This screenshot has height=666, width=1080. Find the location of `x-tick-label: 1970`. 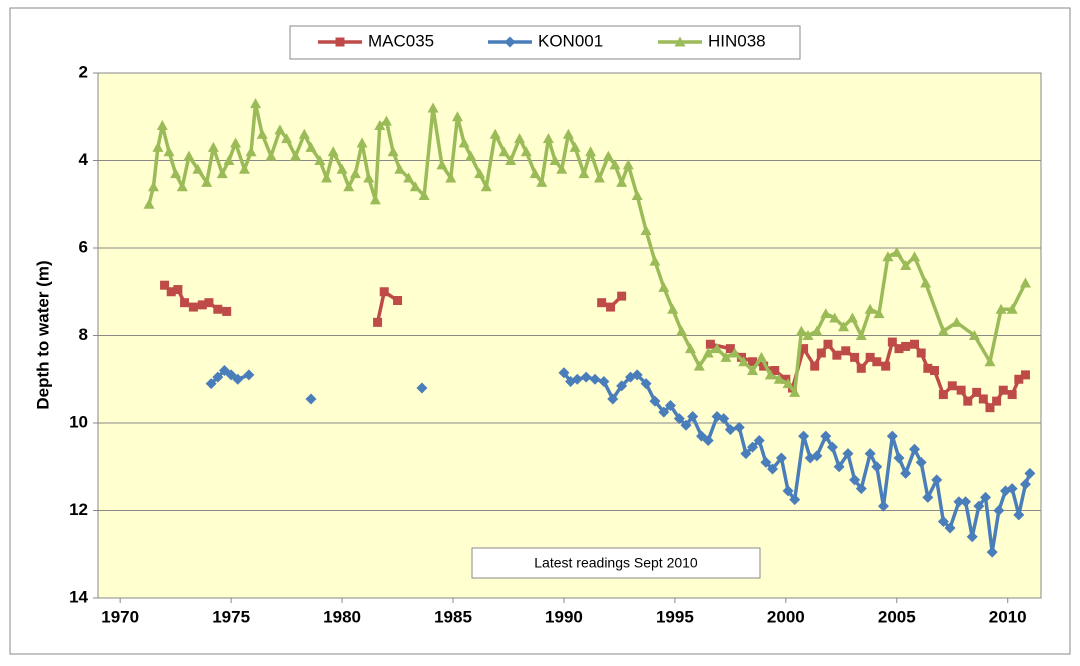

x-tick-label: 1970 is located at coordinates (120, 616).